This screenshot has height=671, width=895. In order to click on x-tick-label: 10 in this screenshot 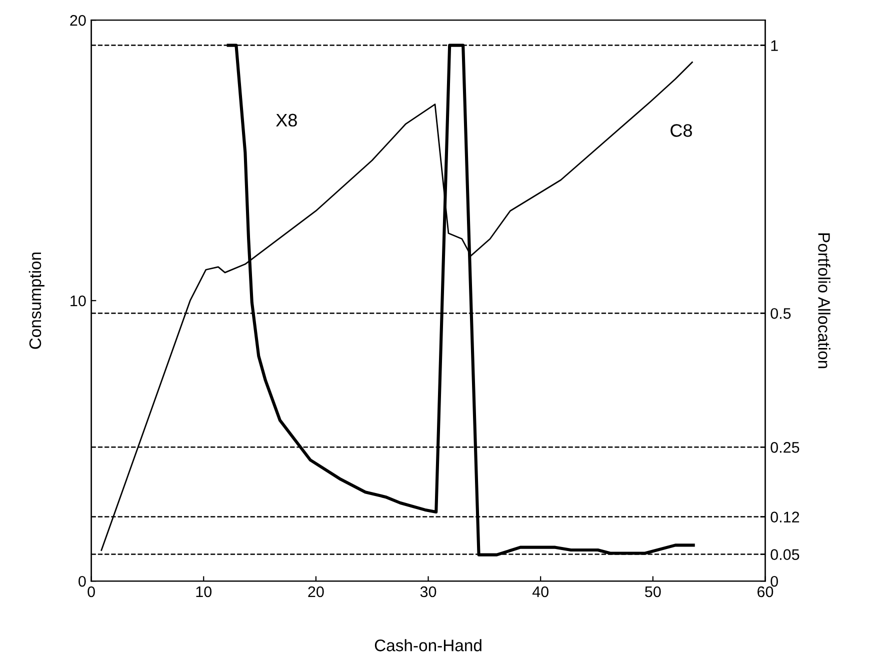, I will do `click(204, 592)`.